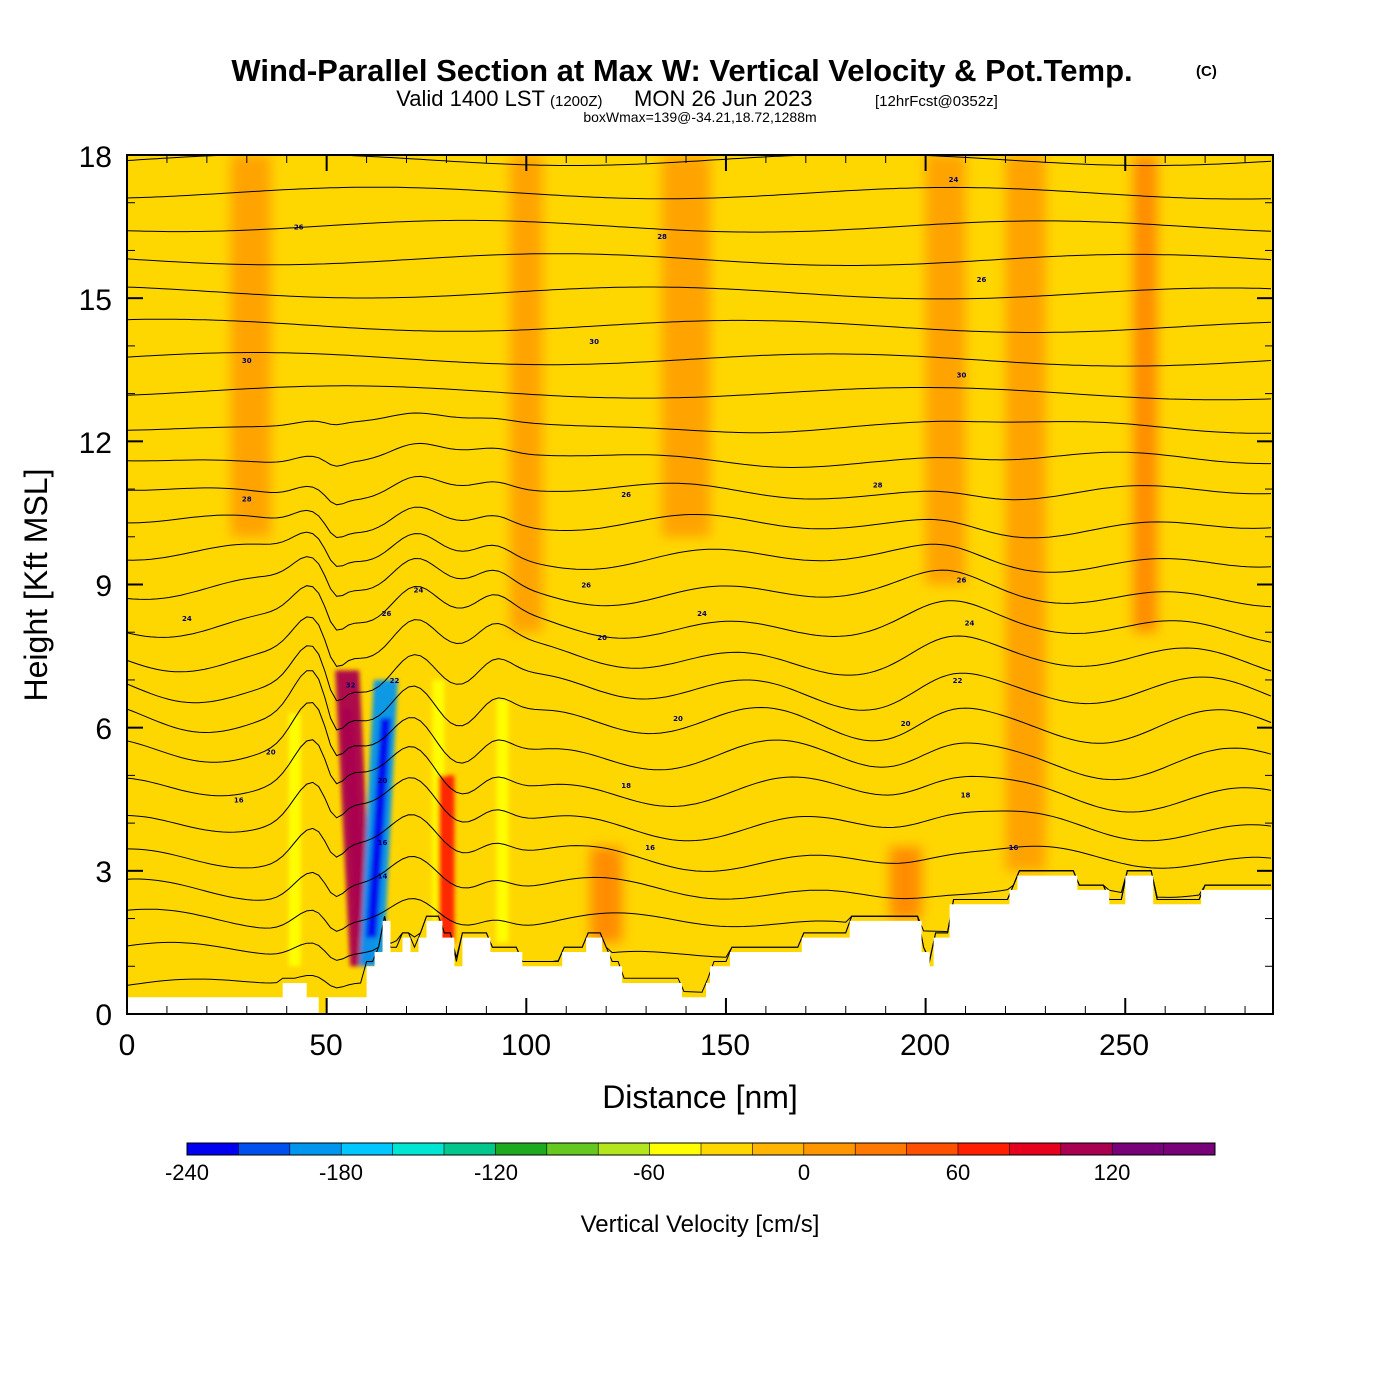 This screenshot has width=1400, height=1400. Describe the element at coordinates (936, 101) in the screenshot. I see `subtitle-fcst: [12hrFcst@0352z]` at that location.